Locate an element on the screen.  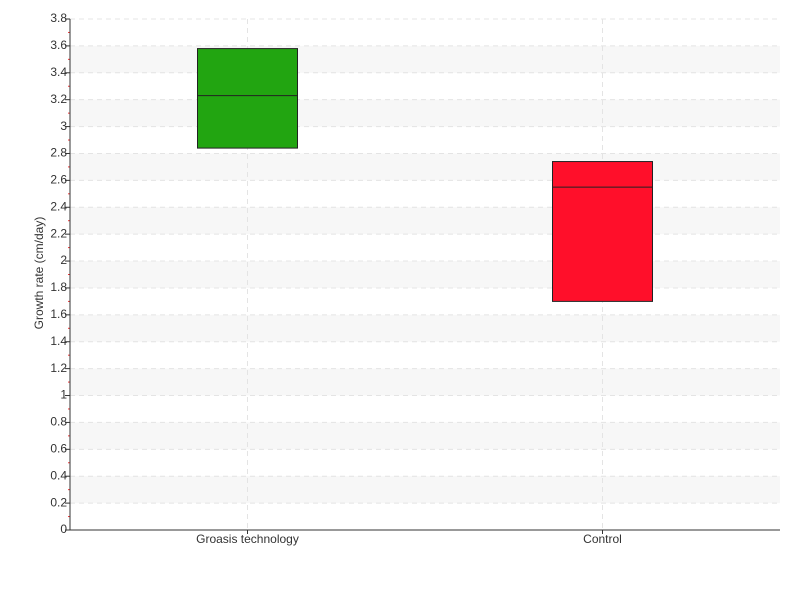
y-tick-label: 1.4 is located at coordinates (58, 341).